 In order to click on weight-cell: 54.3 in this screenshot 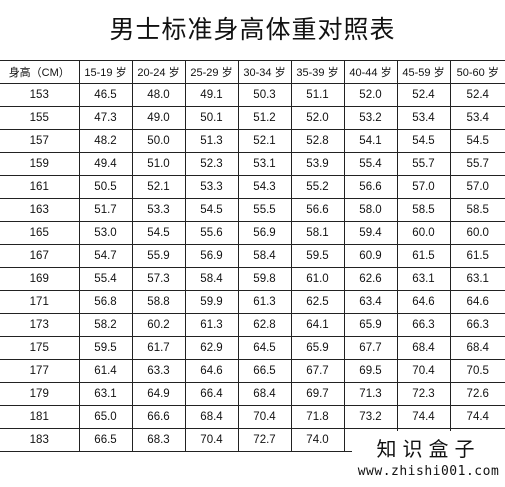, I will do `click(264, 187)`.